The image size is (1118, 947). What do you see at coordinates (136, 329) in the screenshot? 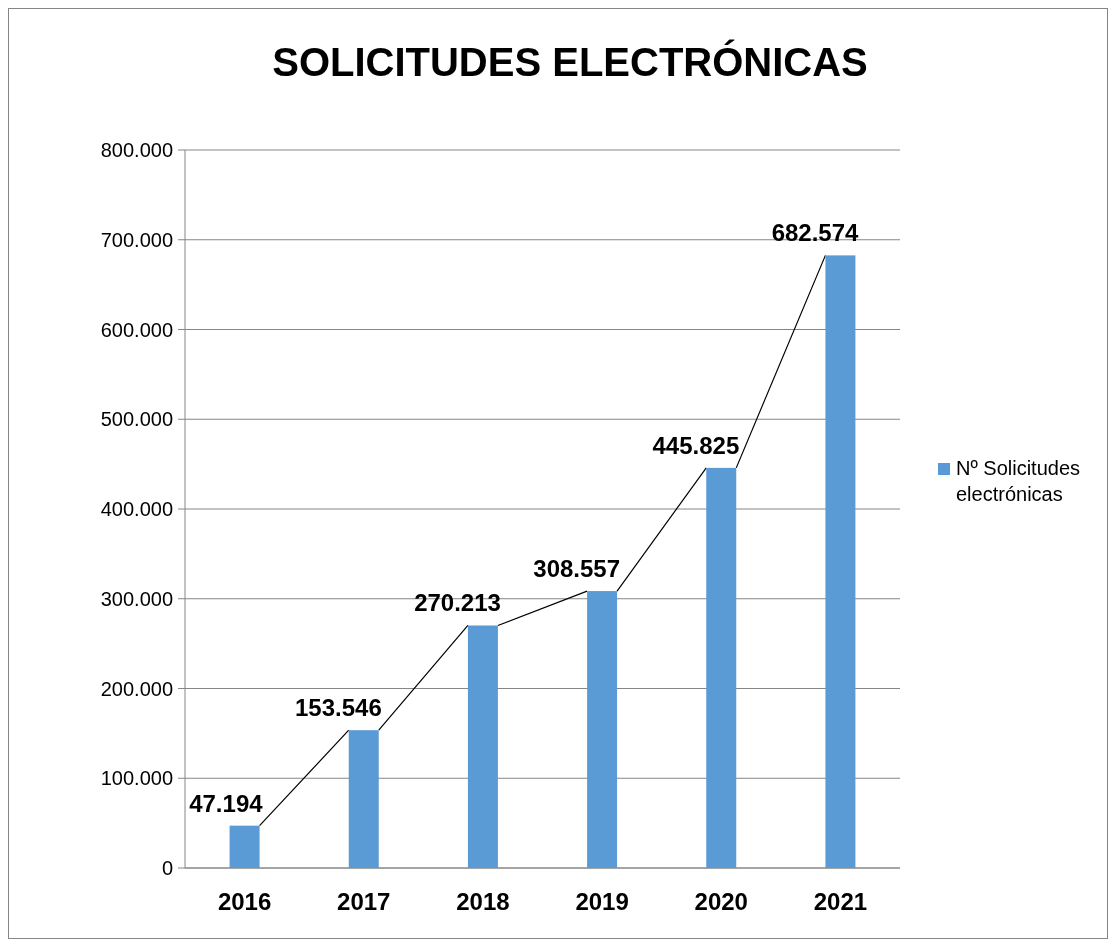
I see `y-tick-label: 600.000` at bounding box center [136, 329].